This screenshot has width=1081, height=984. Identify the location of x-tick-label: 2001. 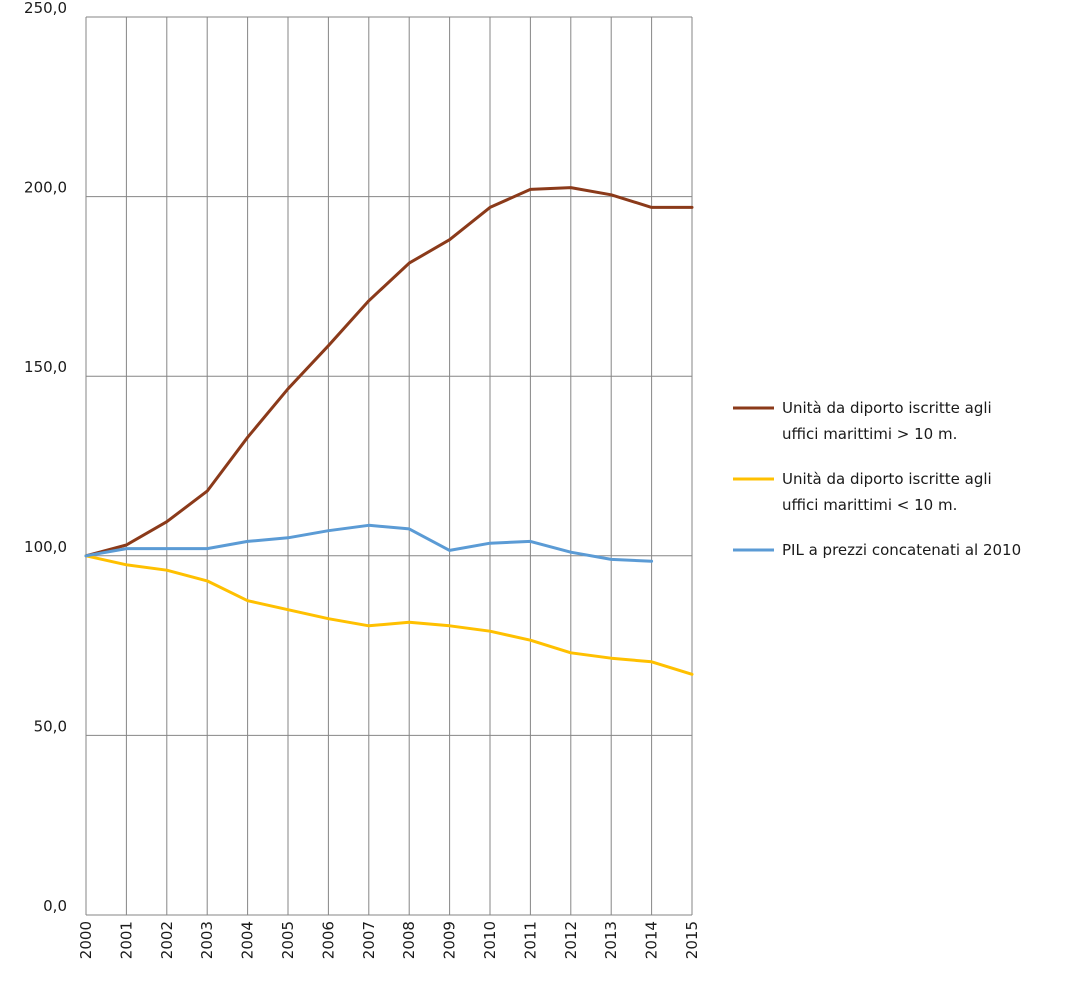
(126, 940).